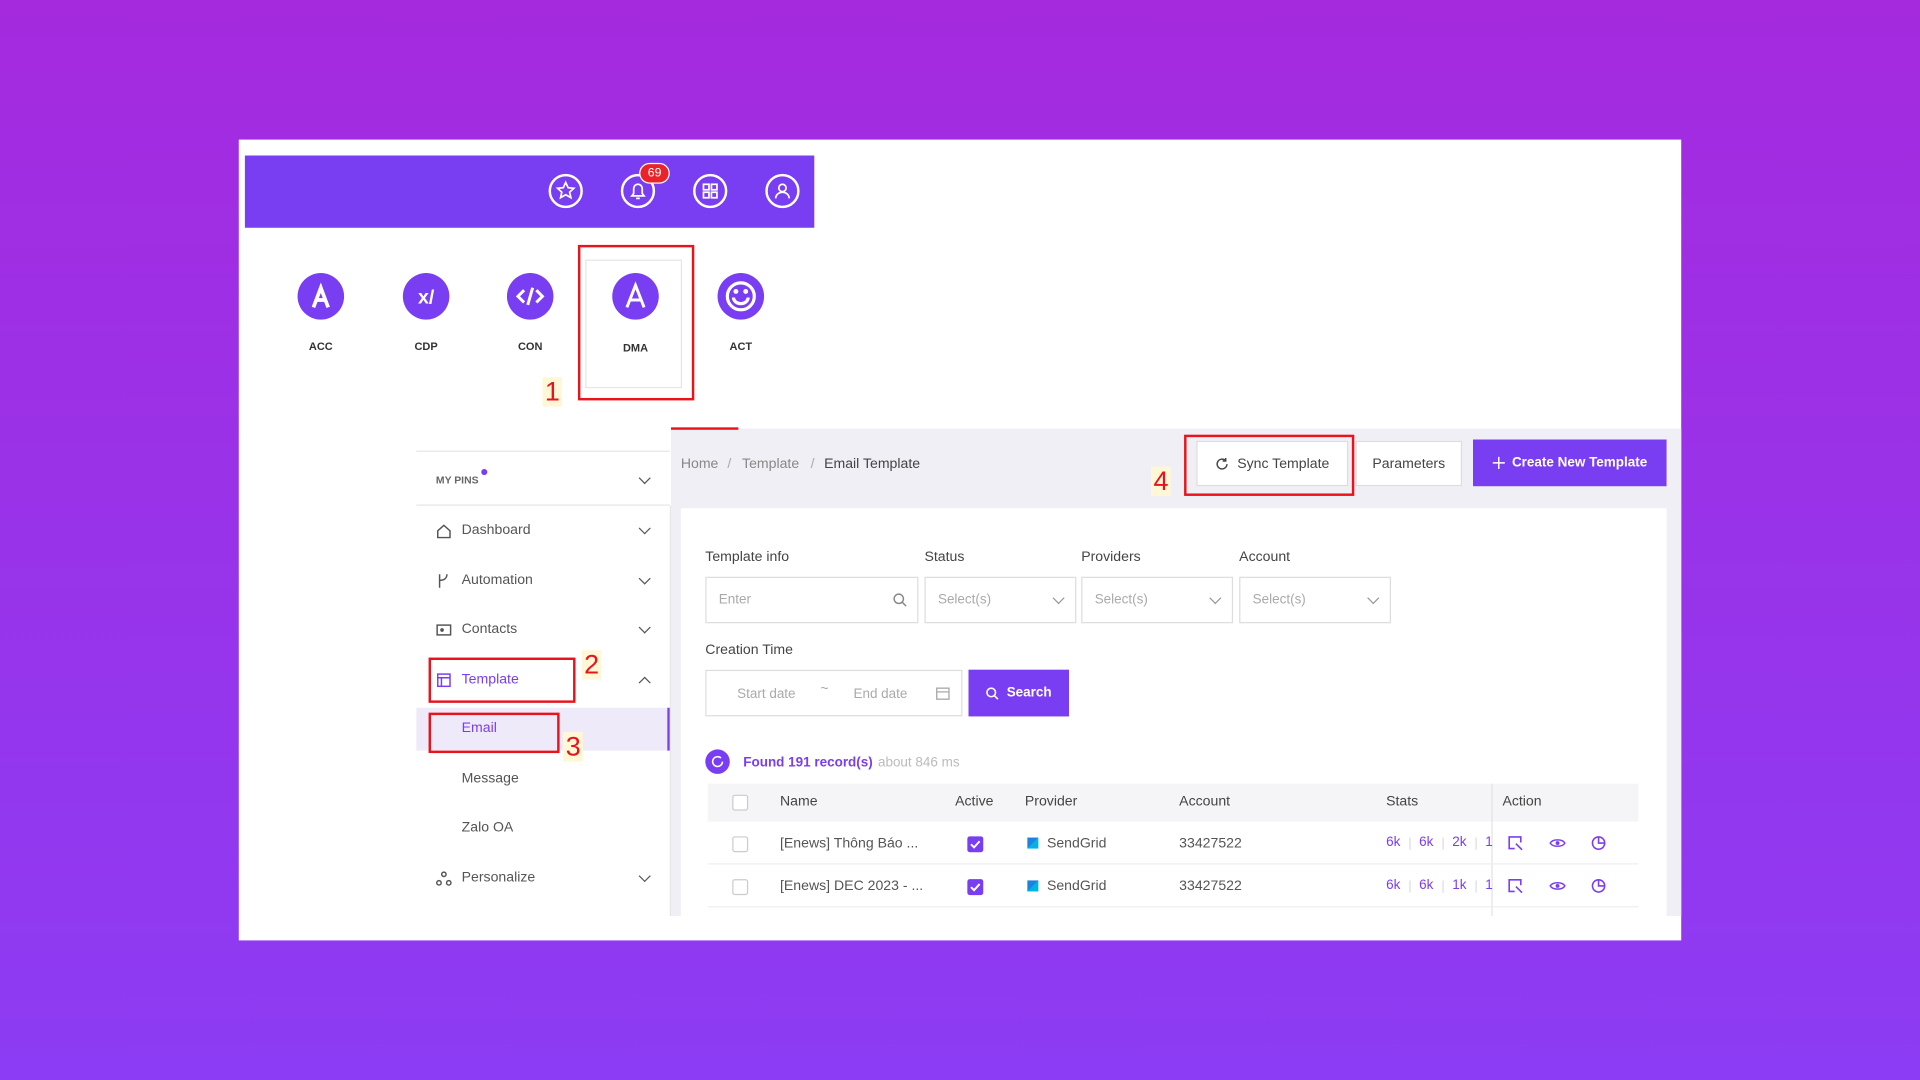 This screenshot has width=1920, height=1080. Describe the element at coordinates (487, 828) in the screenshot. I see `submenu-item: Zalo OA` at that location.